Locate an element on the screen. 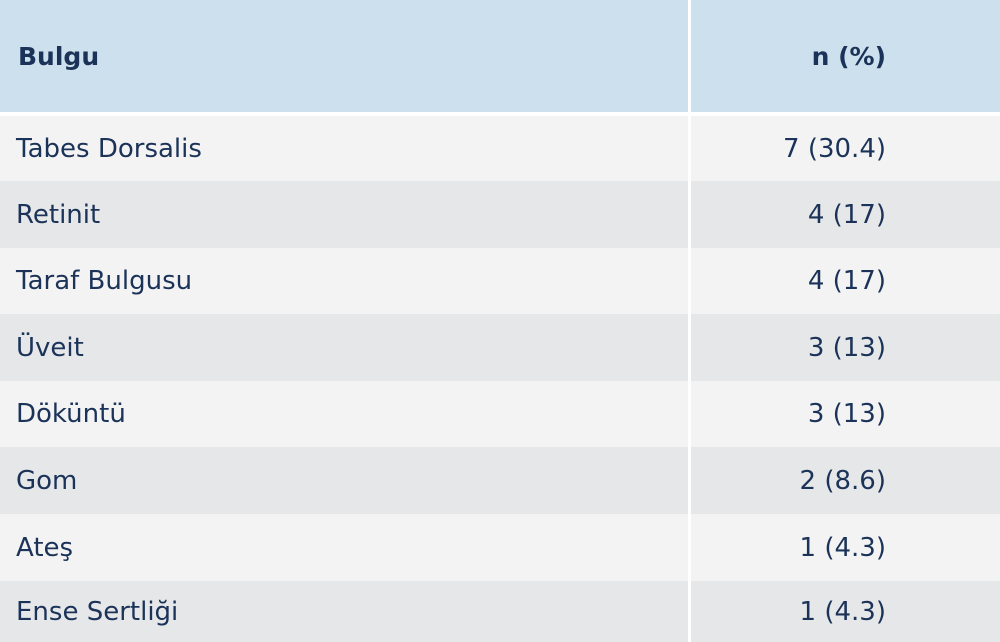 Image resolution: width=1000 pixels, height=642 pixels. table-row: Ateş 1 (4.3) is located at coordinates (500, 547).